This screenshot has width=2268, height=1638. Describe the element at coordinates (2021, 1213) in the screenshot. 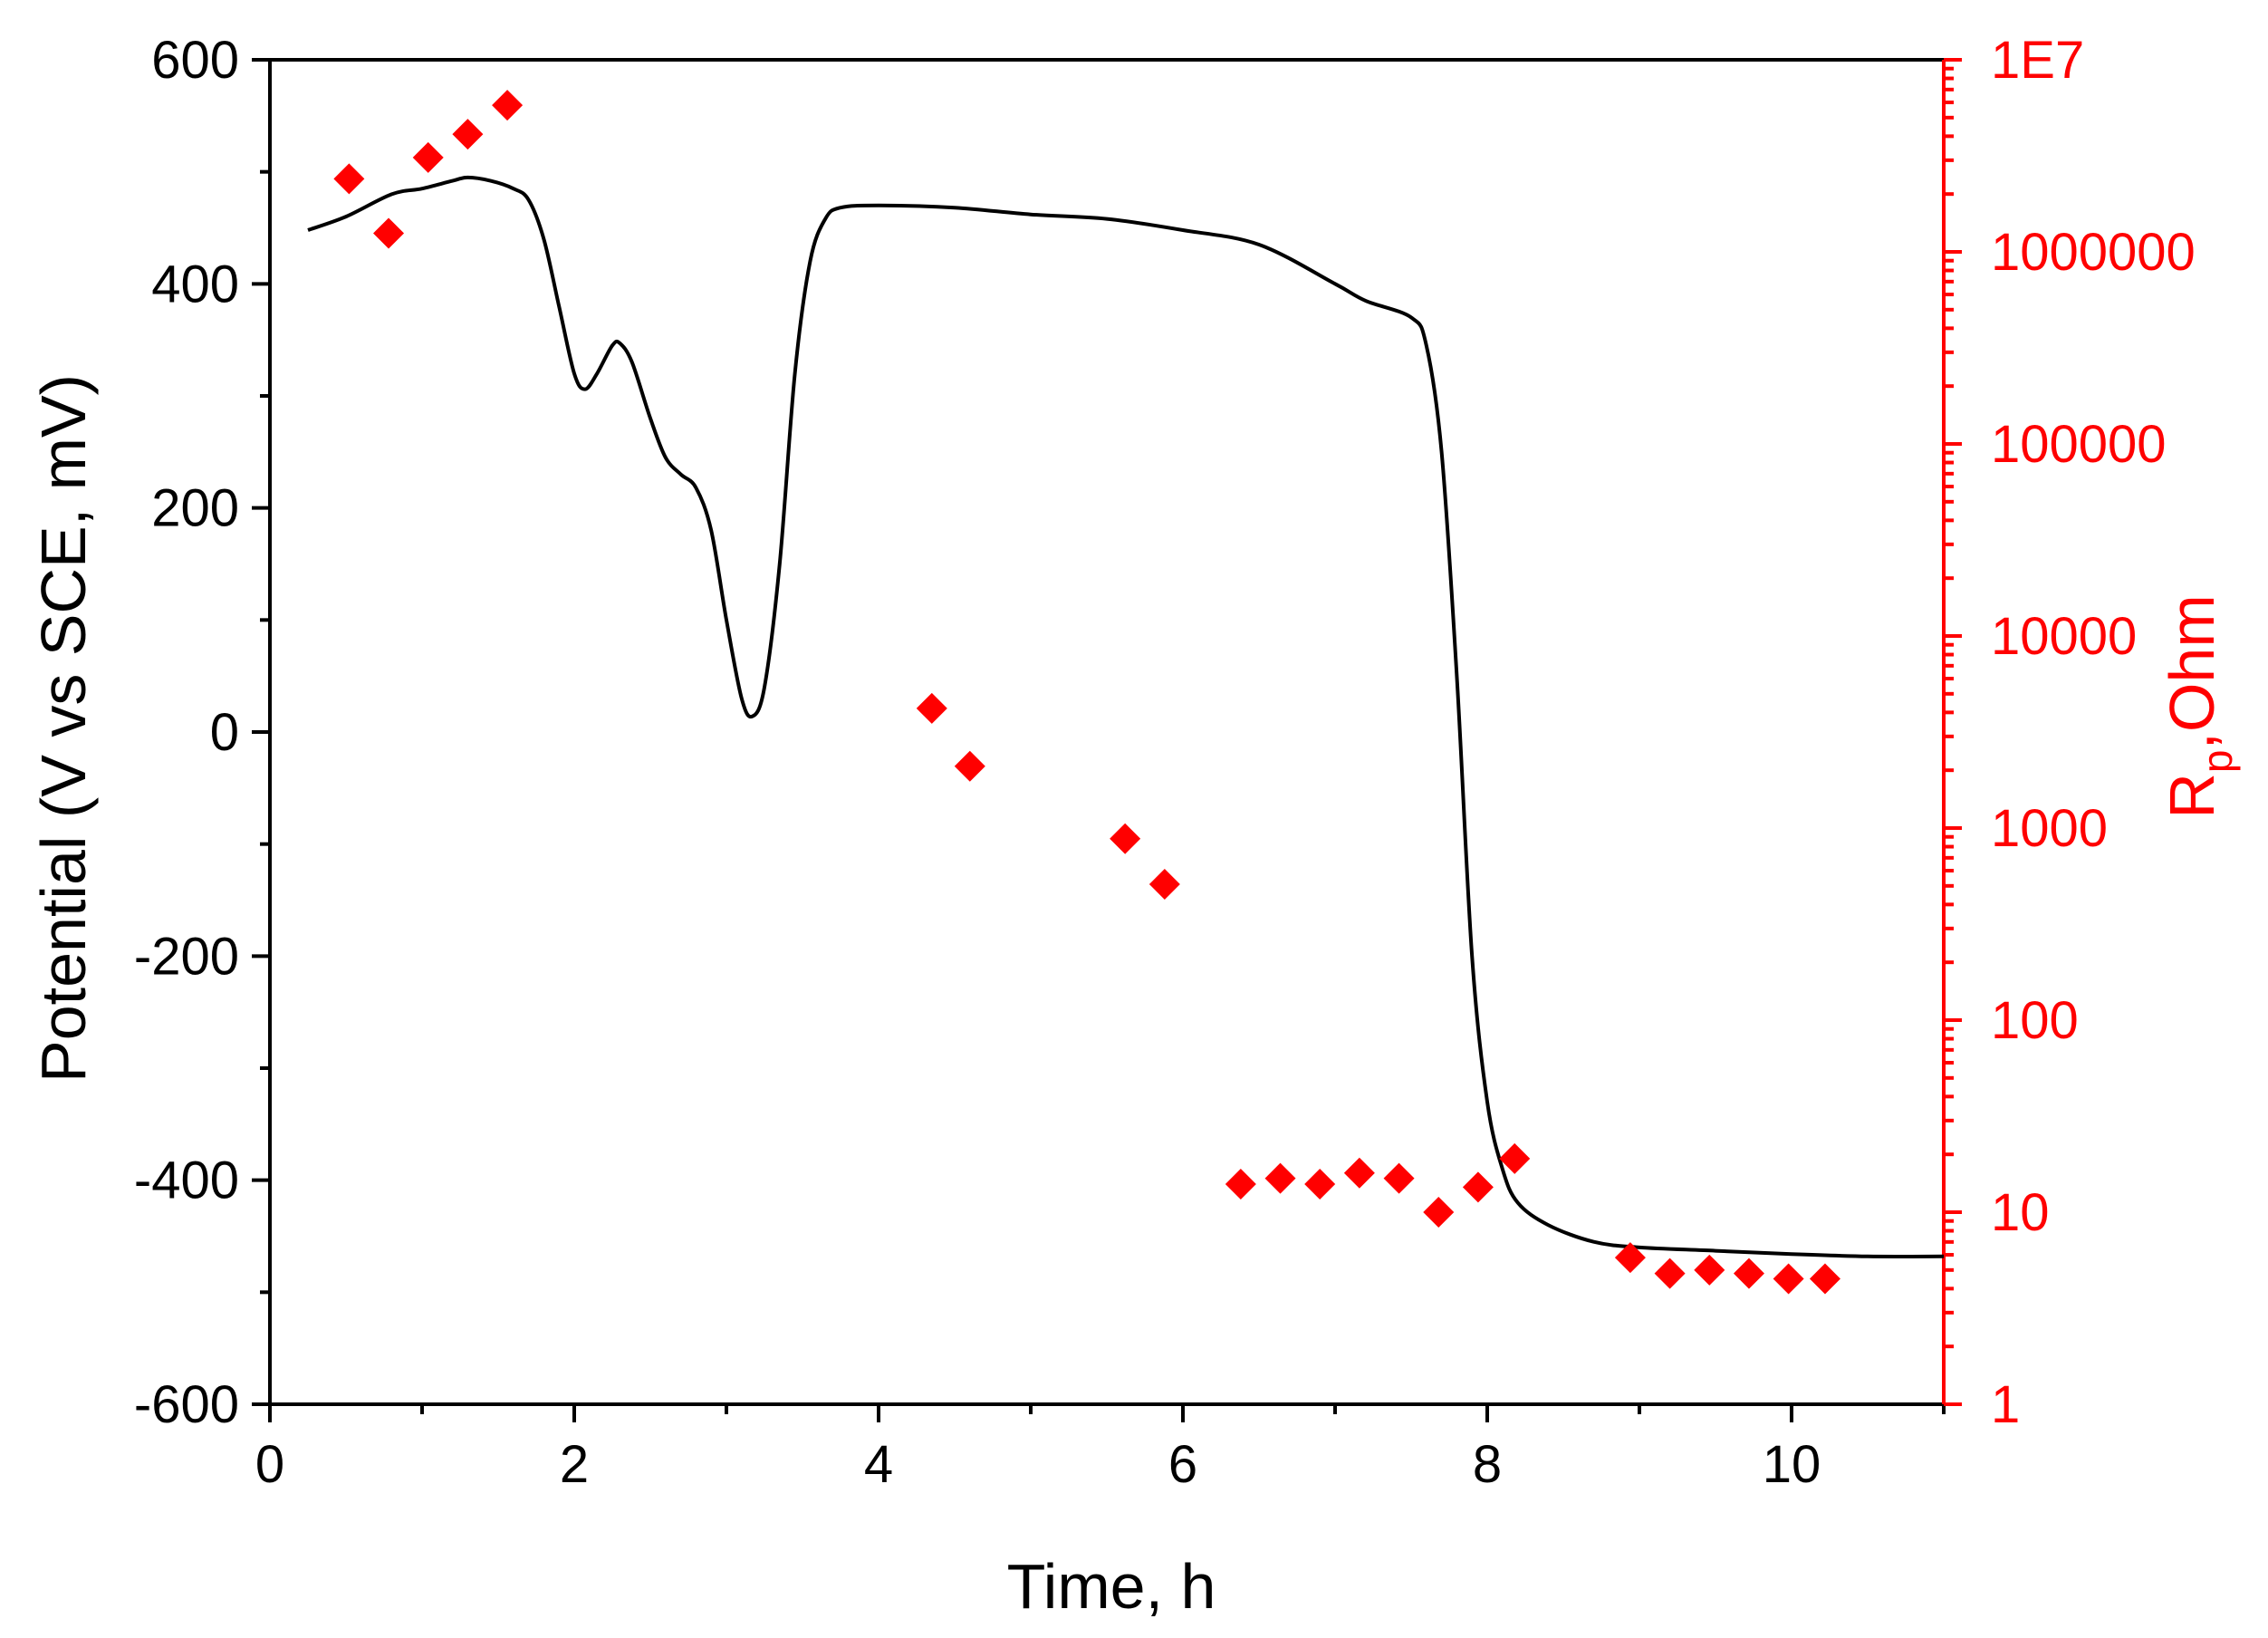

I see `y2-tick-label: 10` at that location.